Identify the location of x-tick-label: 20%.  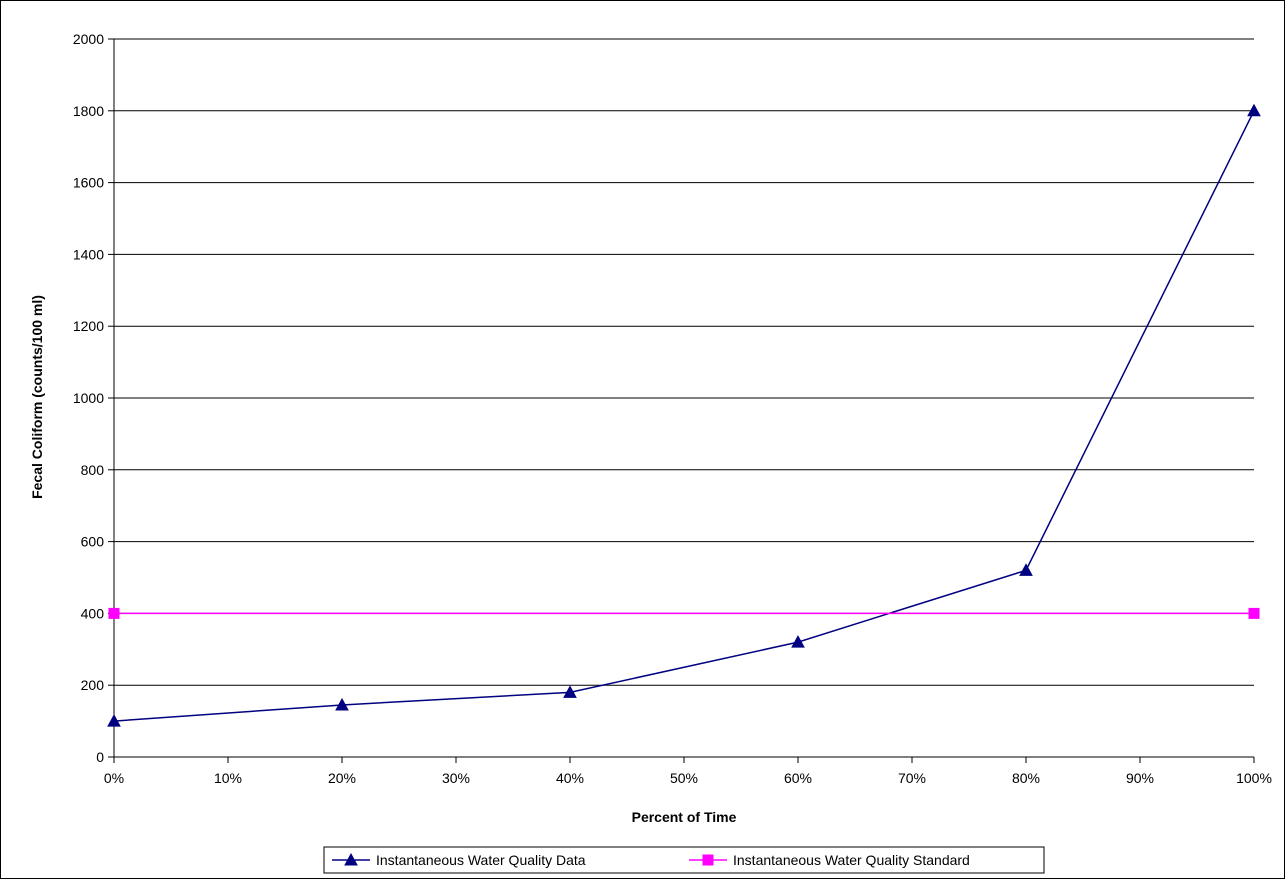
(342, 778).